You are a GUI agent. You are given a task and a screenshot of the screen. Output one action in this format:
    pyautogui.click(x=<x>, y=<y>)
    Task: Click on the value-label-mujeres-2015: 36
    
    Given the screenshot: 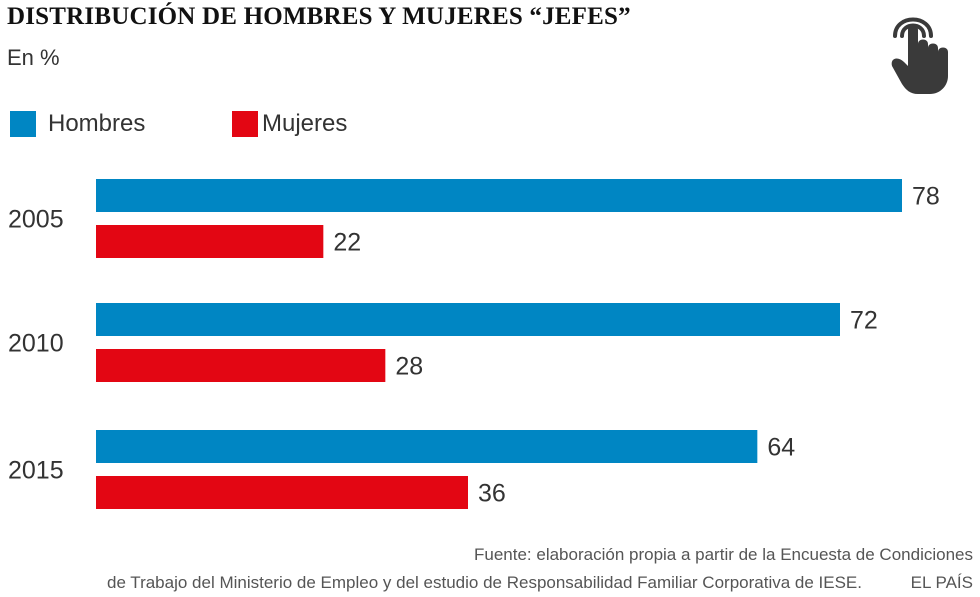 What is the action you would take?
    pyautogui.click(x=492, y=494)
    